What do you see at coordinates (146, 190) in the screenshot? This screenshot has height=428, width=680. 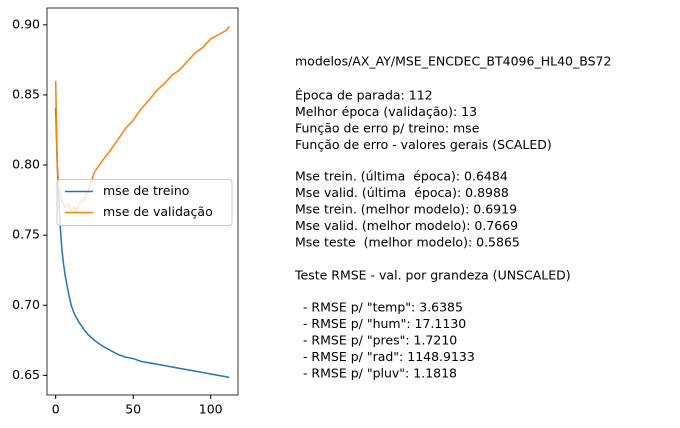 I see `legend-label: mse de treino` at bounding box center [146, 190].